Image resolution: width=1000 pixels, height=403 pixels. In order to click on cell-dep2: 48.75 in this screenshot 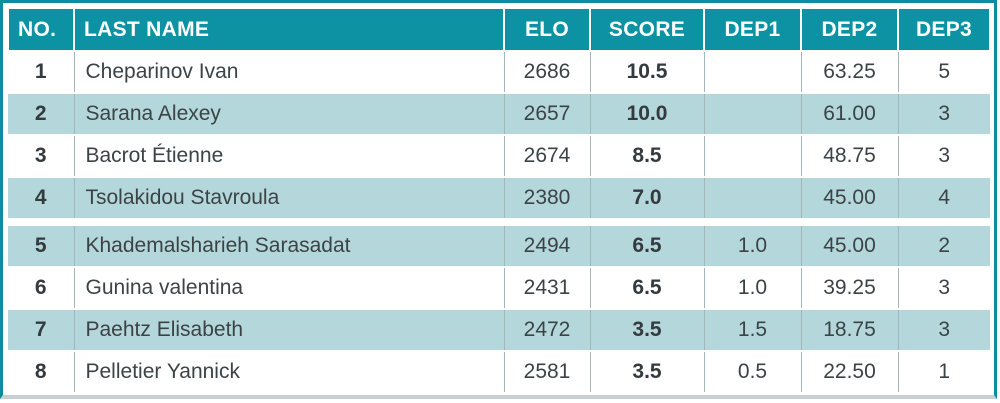, I will do `click(849, 156)`.